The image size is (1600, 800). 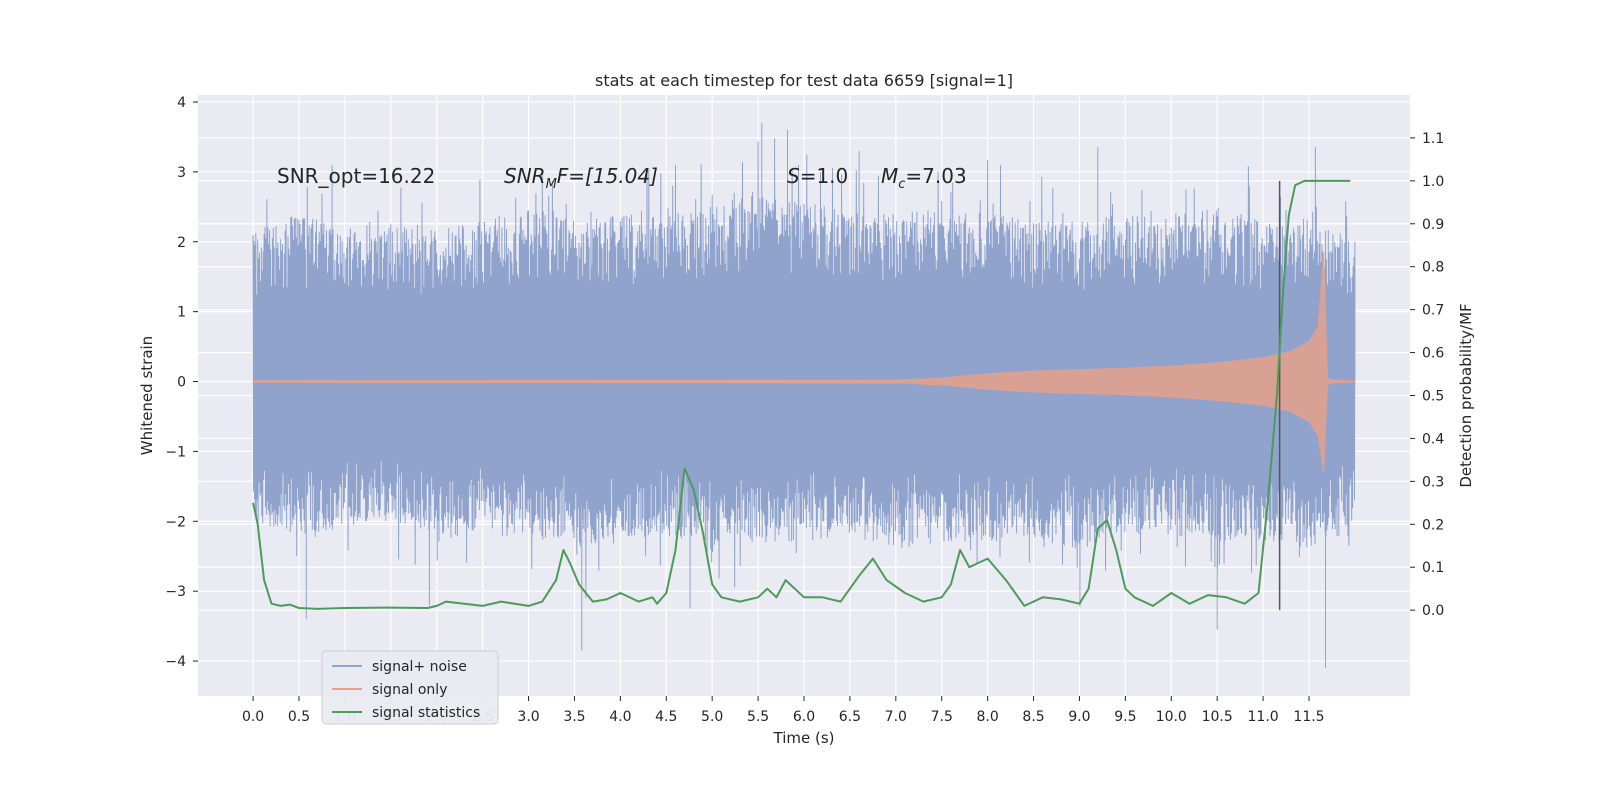 I want to click on y-tick-label-left: 0, so click(x=181, y=383).